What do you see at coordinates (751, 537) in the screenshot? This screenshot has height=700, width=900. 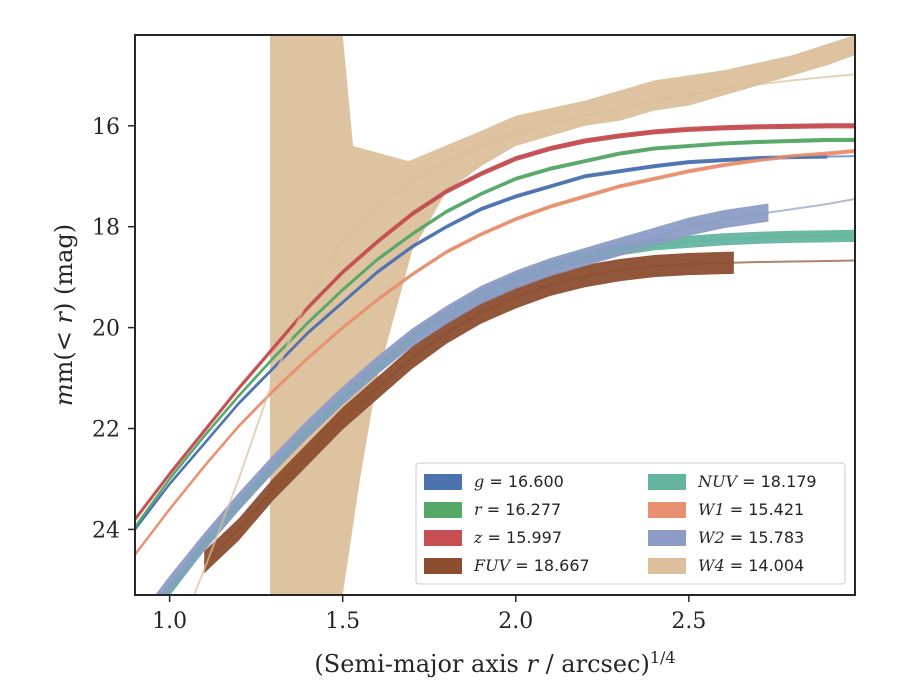 I see `legend-label-w2: W2 = 15.783` at bounding box center [751, 537].